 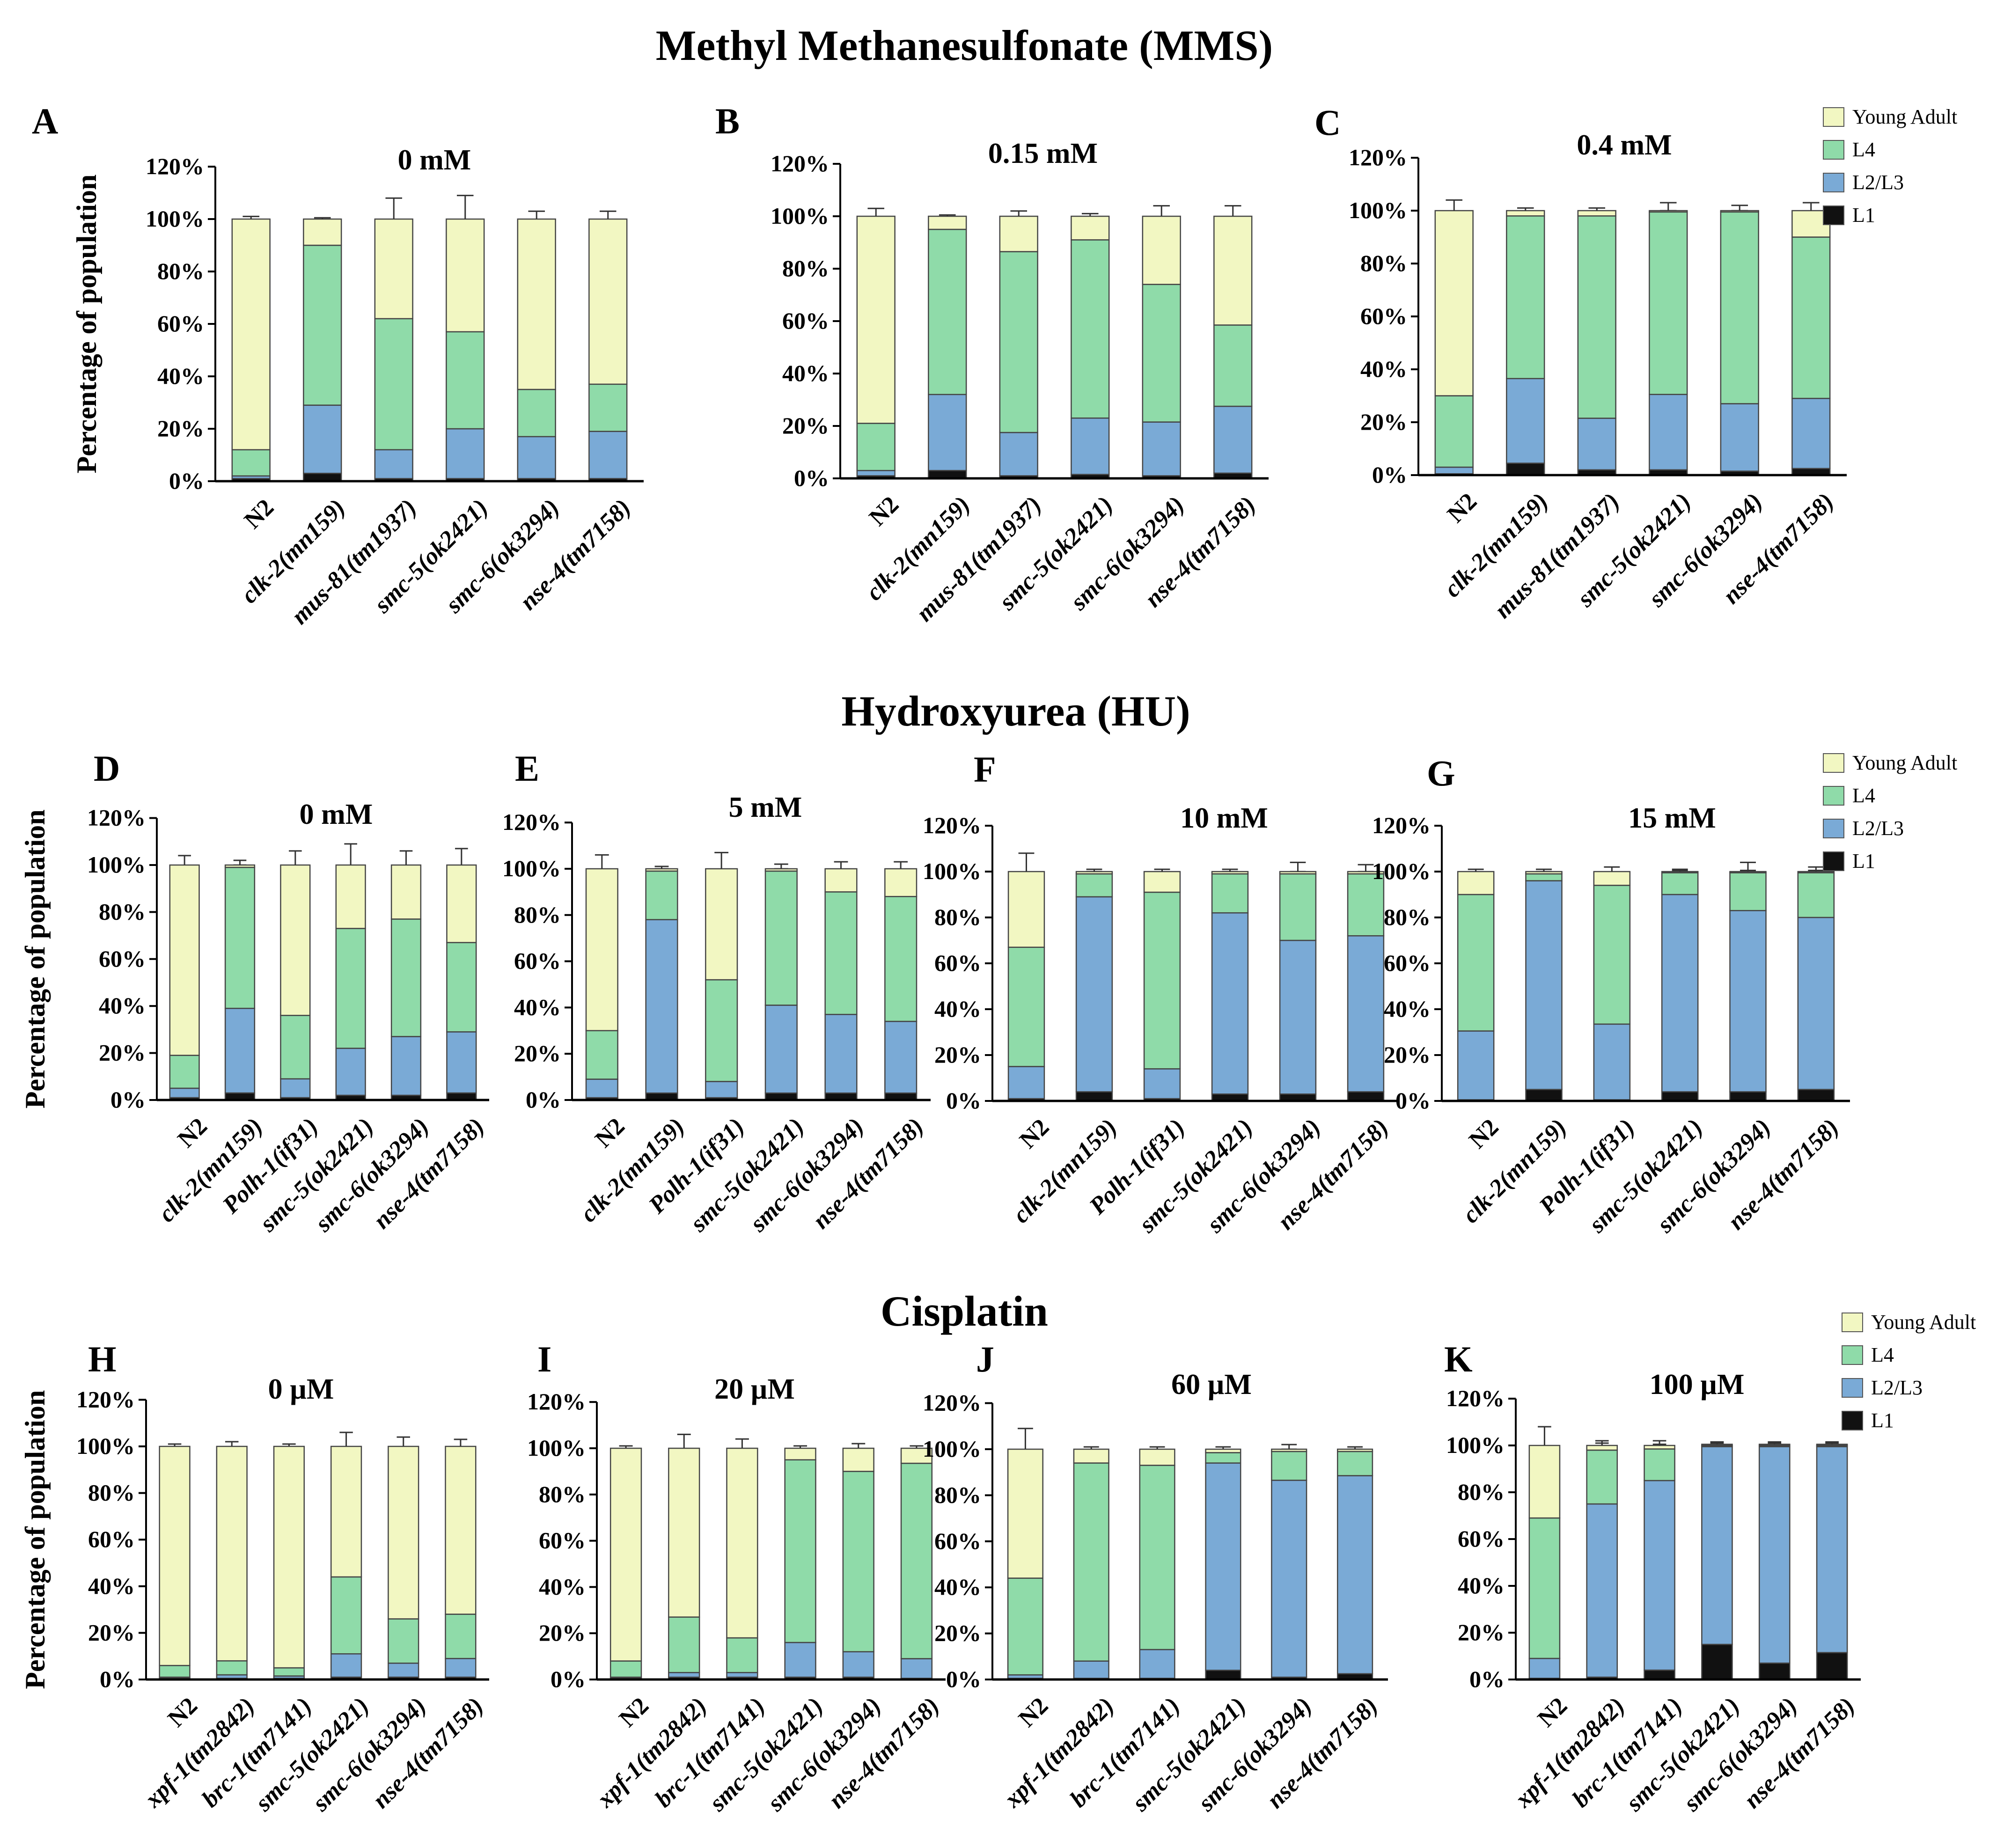 I want to click on legend-label-c-l2-l3: L2/L3, so click(x=1878, y=182).